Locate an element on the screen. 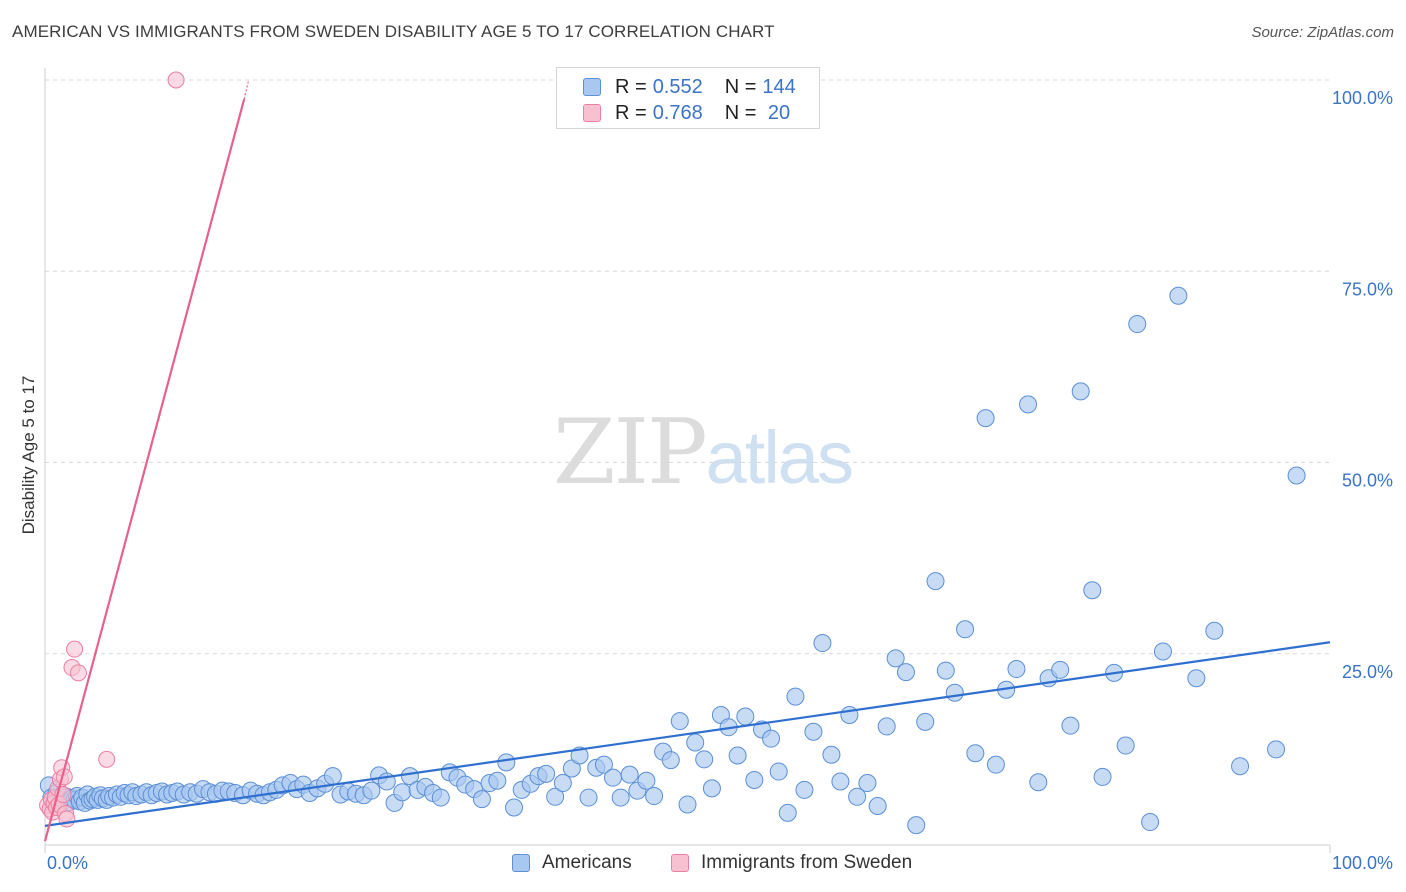  series-legend: Americans Immigrants from Sweden is located at coordinates (703, 864).